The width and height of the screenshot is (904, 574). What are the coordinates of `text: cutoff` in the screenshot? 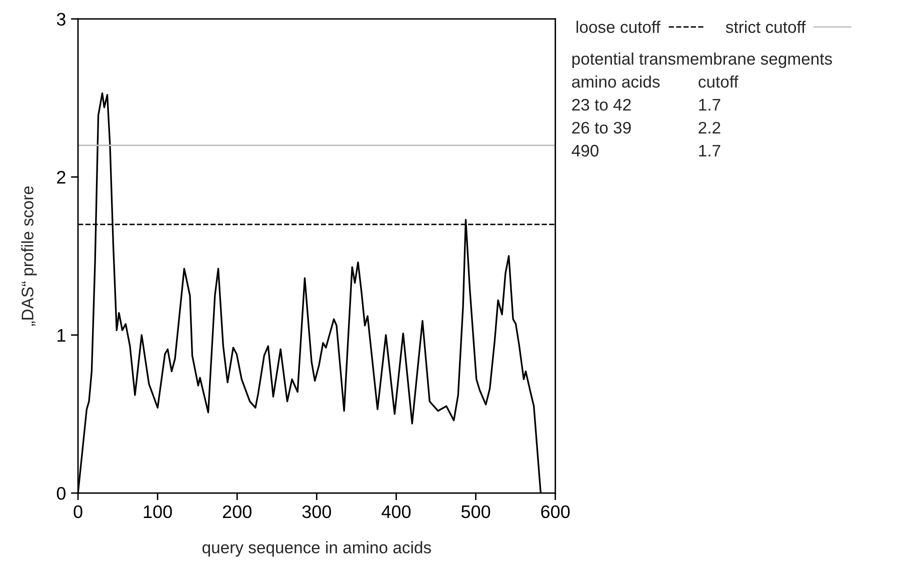 It's located at (718, 81).